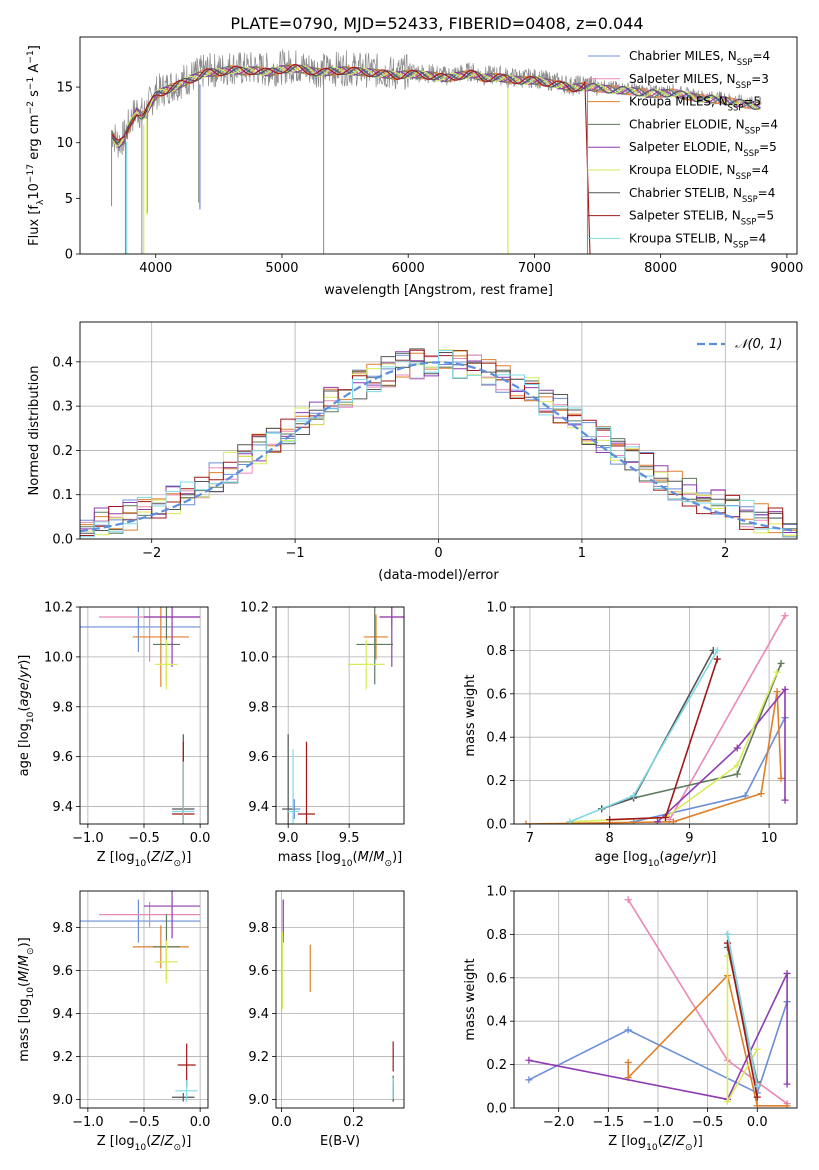  I want to click on x-tick-label: 9.5, so click(349, 838).